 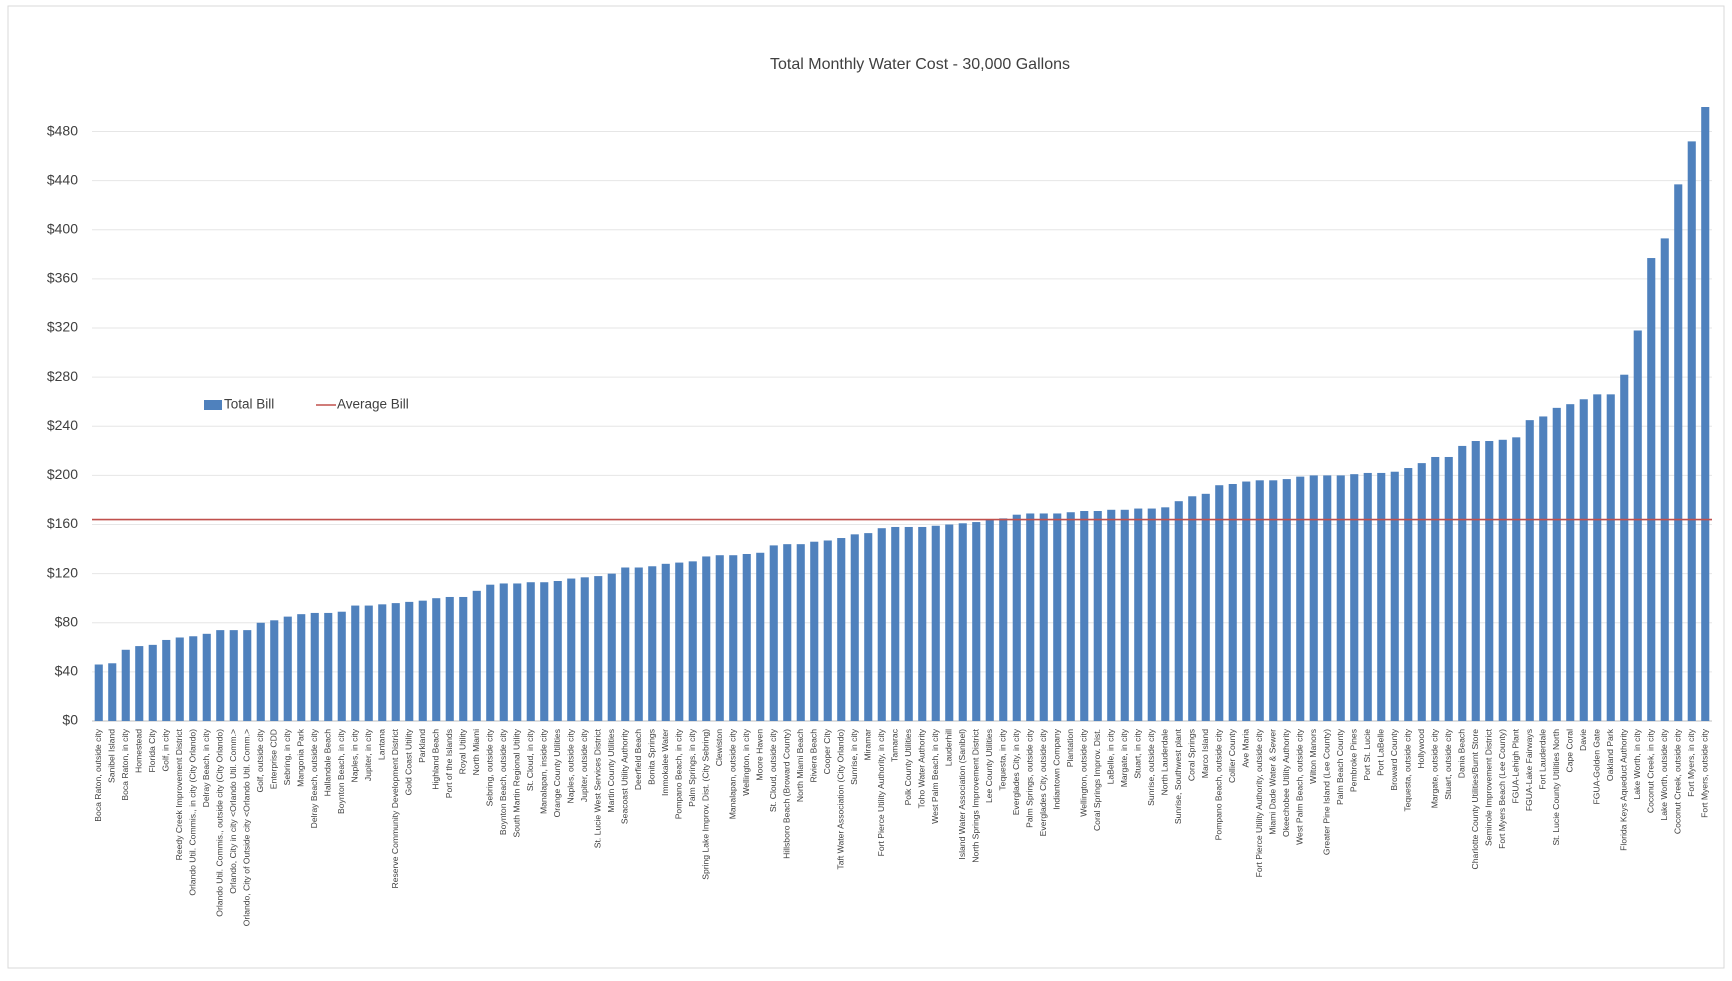 I want to click on x-tick-label: Reedy Creek Improvement District, so click(x=179, y=794).